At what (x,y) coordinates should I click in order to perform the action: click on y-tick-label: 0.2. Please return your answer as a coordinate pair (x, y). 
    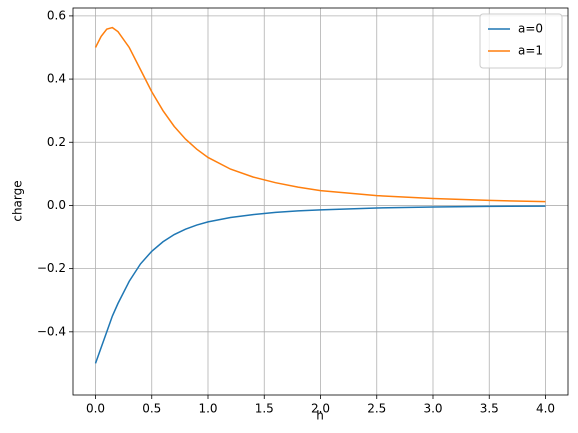
    Looking at the image, I should click on (56, 142).